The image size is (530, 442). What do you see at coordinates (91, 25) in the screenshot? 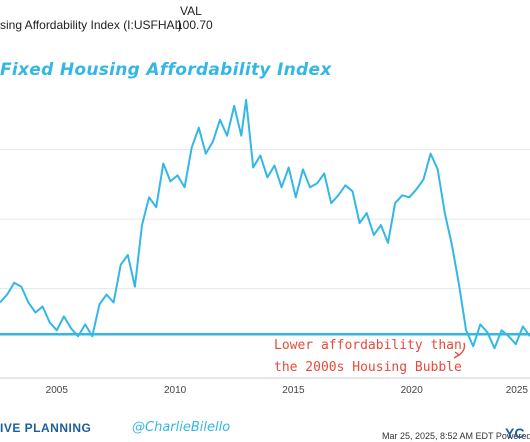
I see `series-name: sing Affordability Index (I:USFHAI)` at bounding box center [91, 25].